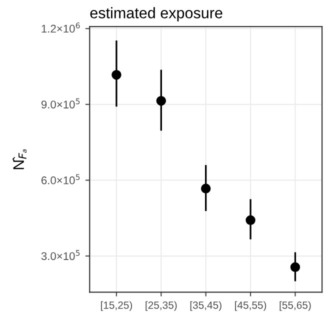  I want to click on x-tick-label: [55,65), so click(295, 306).